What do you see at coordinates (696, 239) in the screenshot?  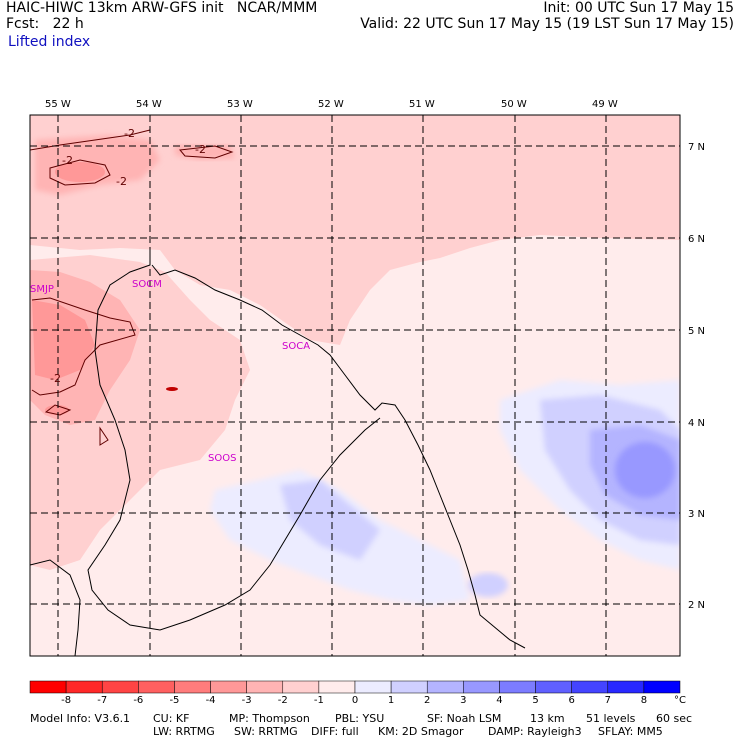 I see `lat-label: 6 N` at bounding box center [696, 239].